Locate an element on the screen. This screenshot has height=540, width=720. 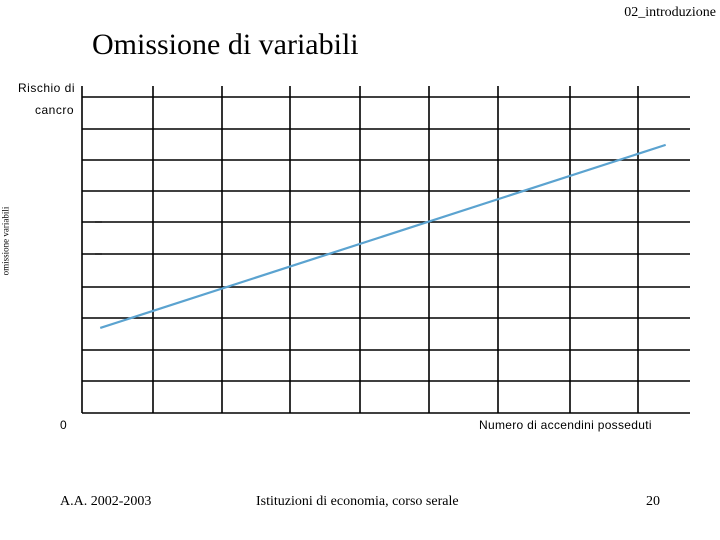
footer-year: A.A. 2002-2003 is located at coordinates (106, 501).